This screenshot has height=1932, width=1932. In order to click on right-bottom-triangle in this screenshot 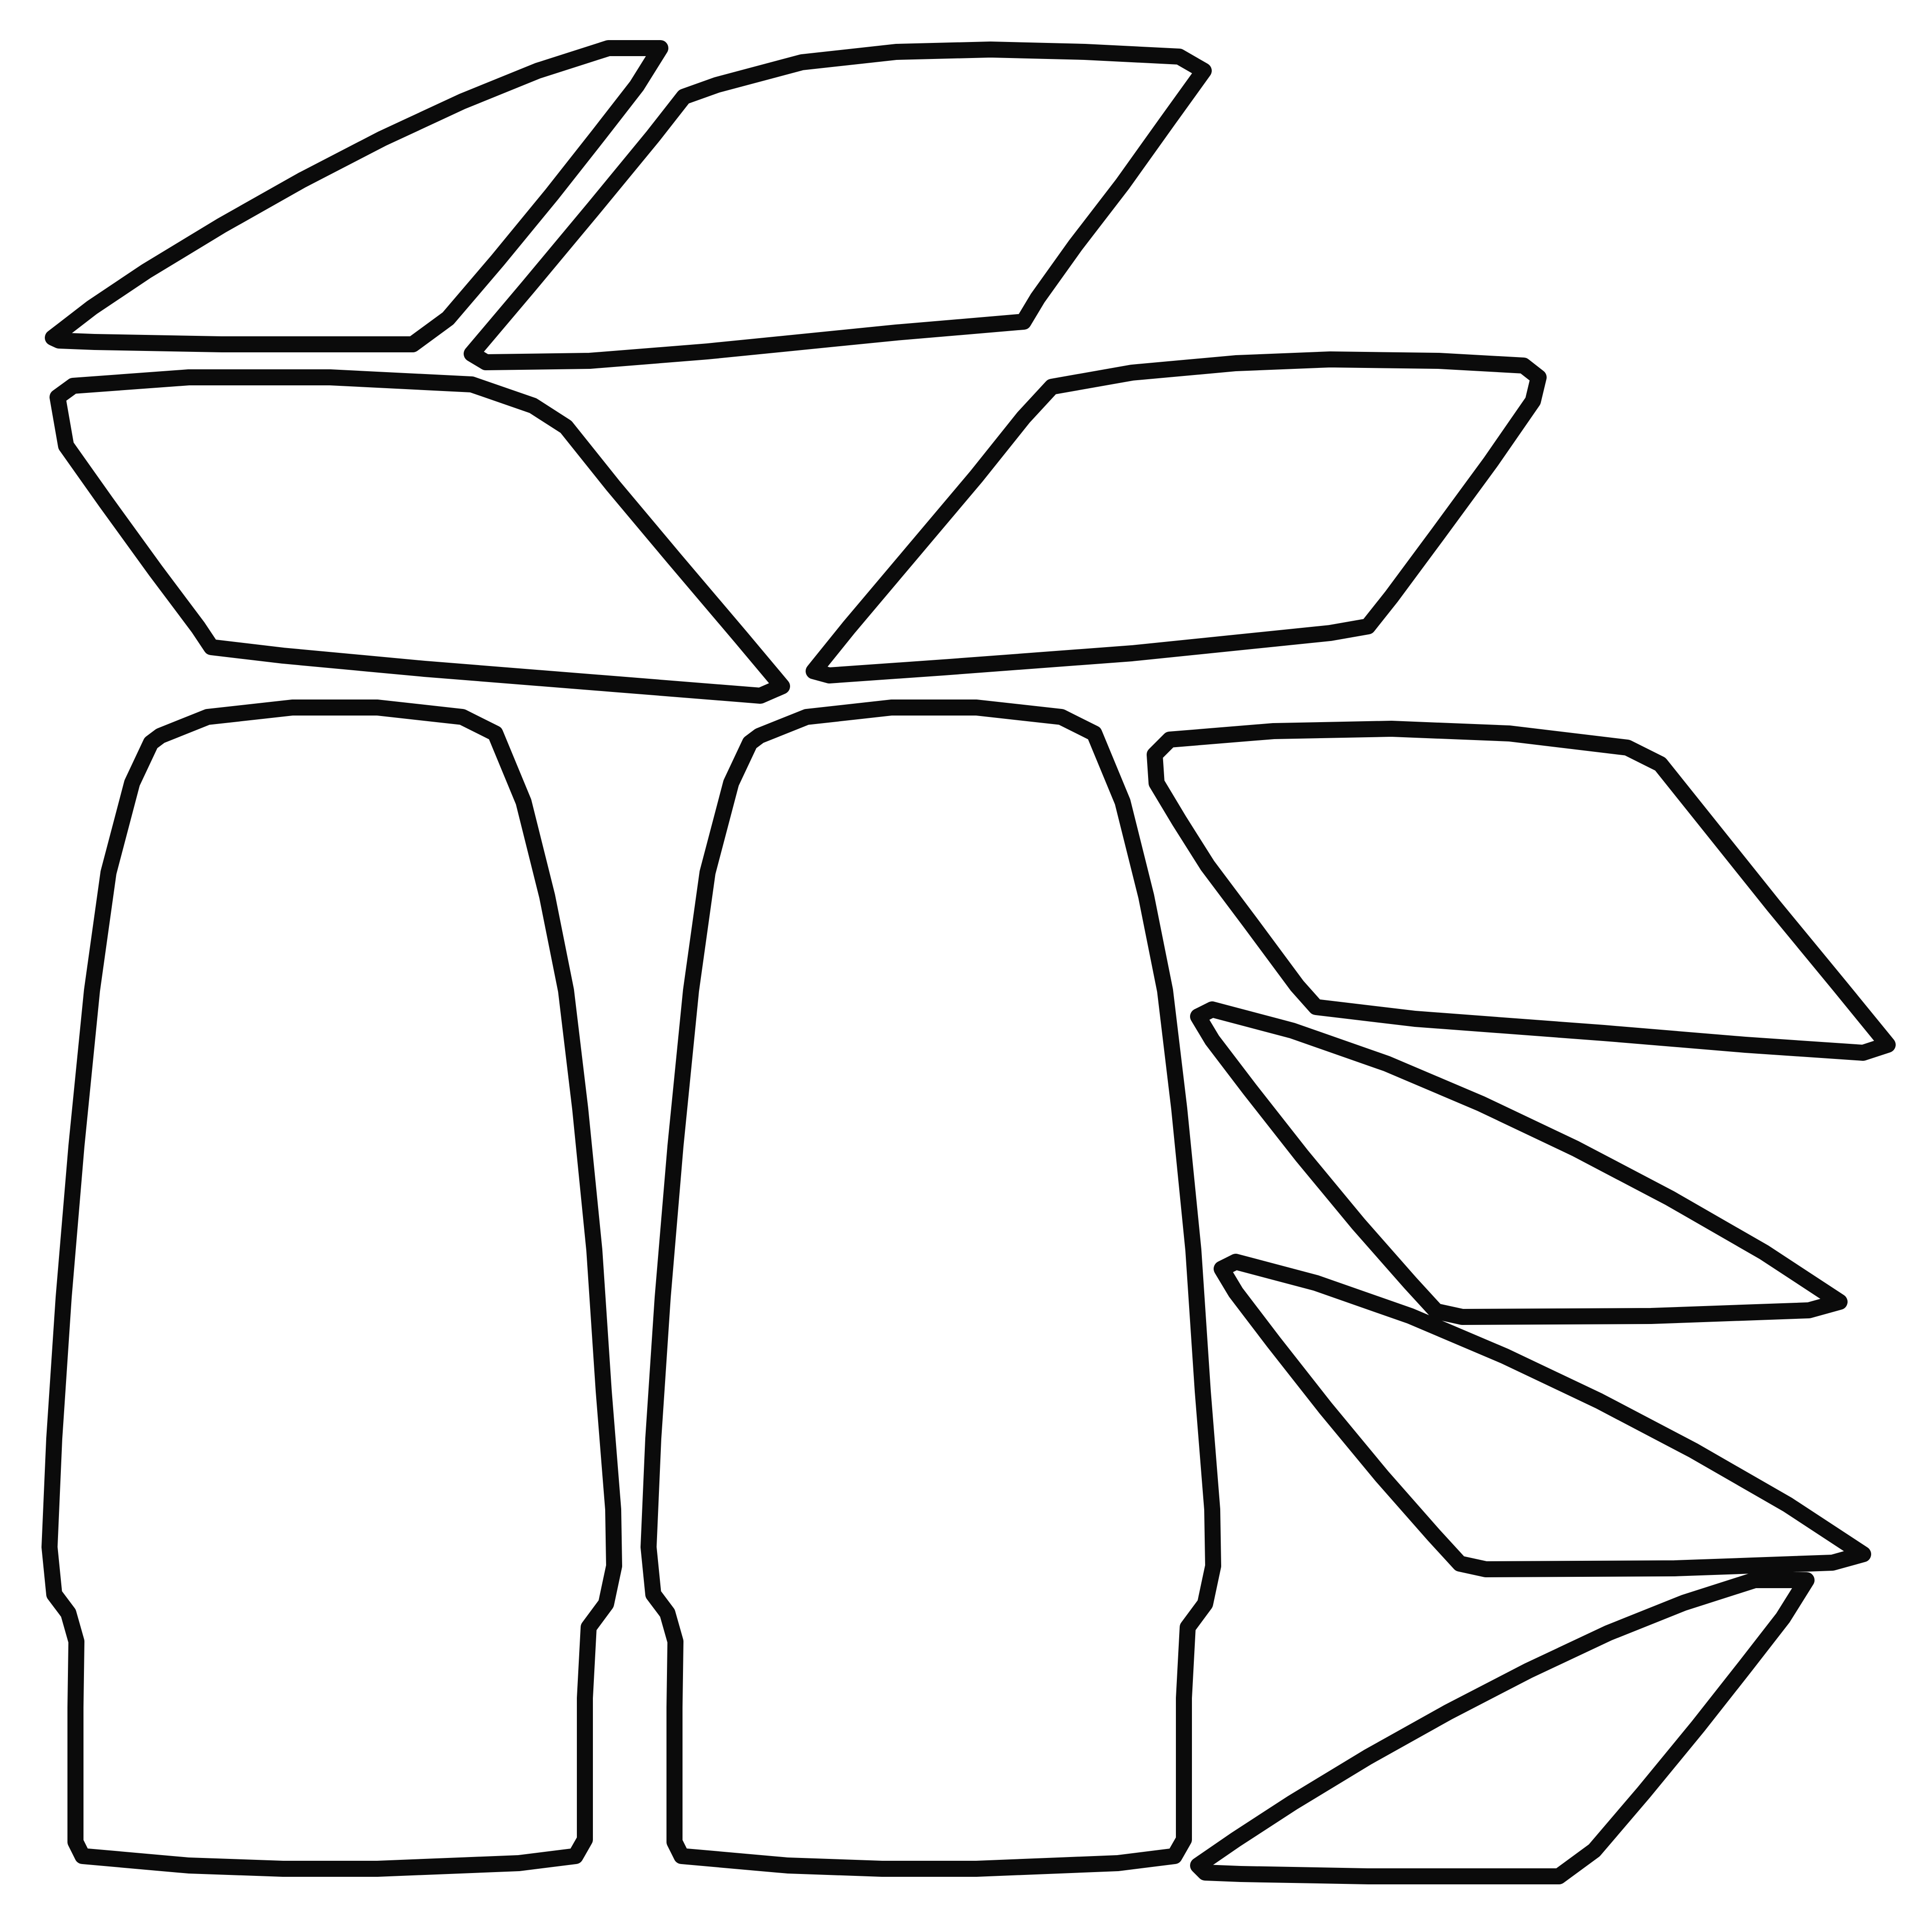, I will do `click(1503, 1728)`.